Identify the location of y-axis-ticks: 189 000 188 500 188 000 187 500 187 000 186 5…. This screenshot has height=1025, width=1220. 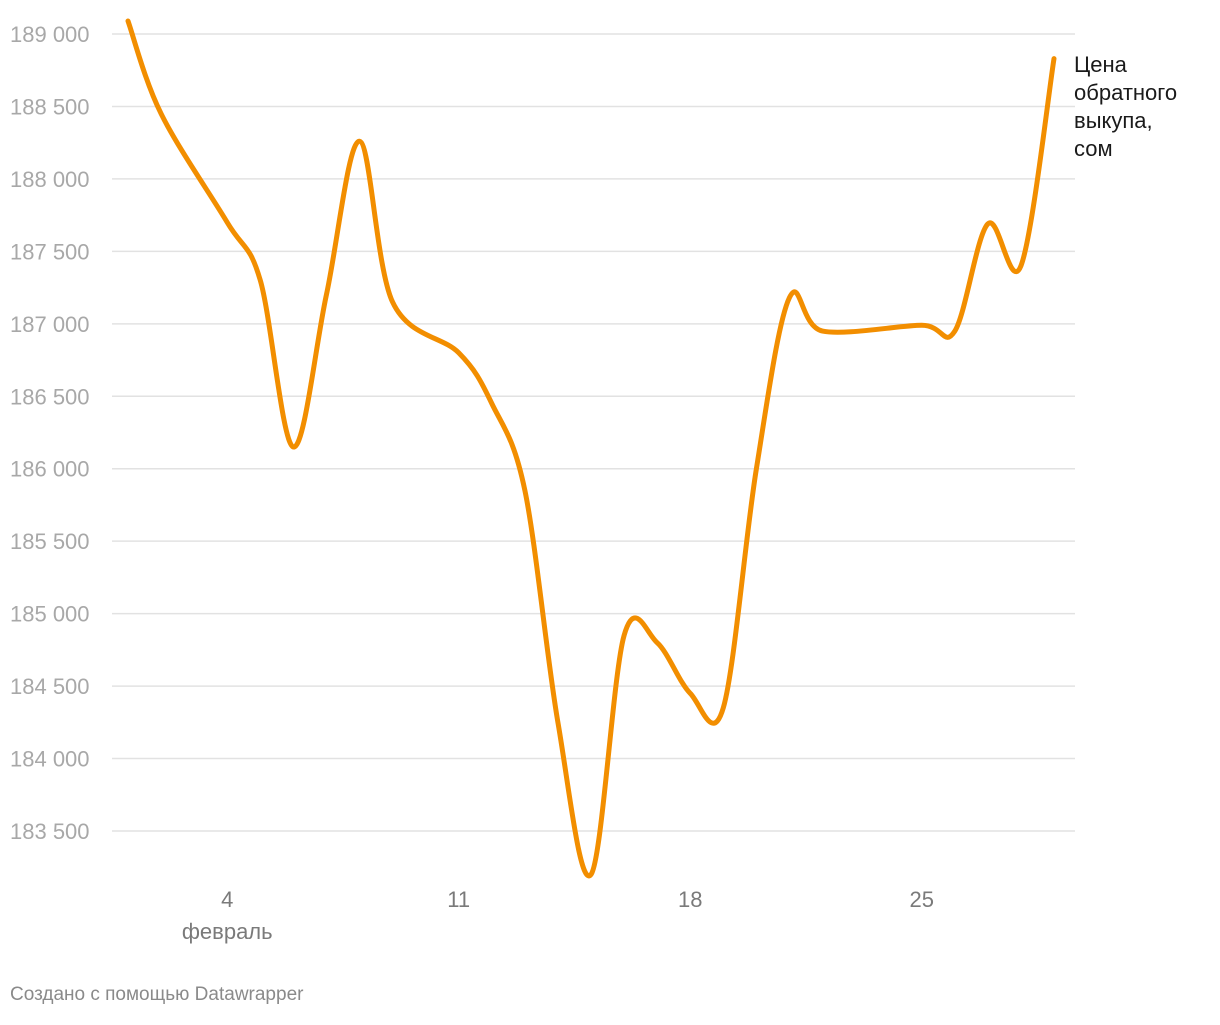
(50, 433).